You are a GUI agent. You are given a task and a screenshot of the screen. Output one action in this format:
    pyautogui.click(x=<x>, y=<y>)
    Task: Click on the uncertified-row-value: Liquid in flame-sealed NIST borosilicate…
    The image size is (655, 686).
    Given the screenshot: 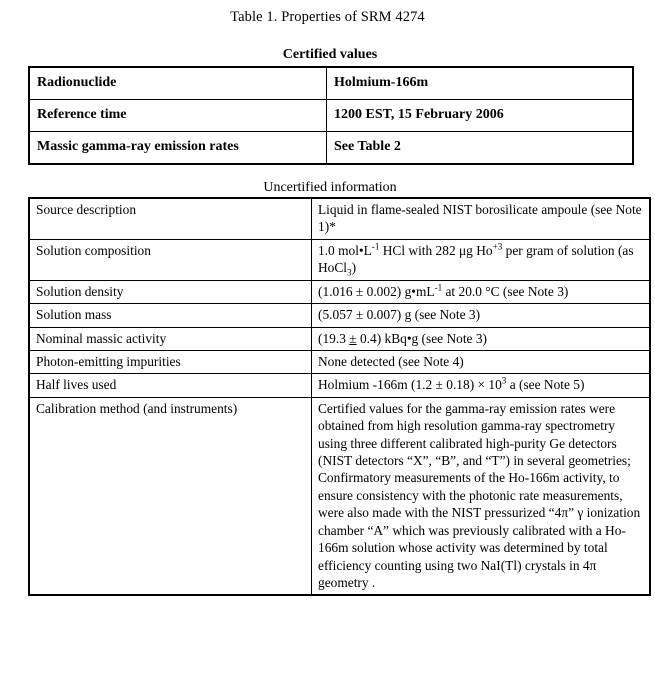 What is the action you would take?
    pyautogui.click(x=481, y=218)
    